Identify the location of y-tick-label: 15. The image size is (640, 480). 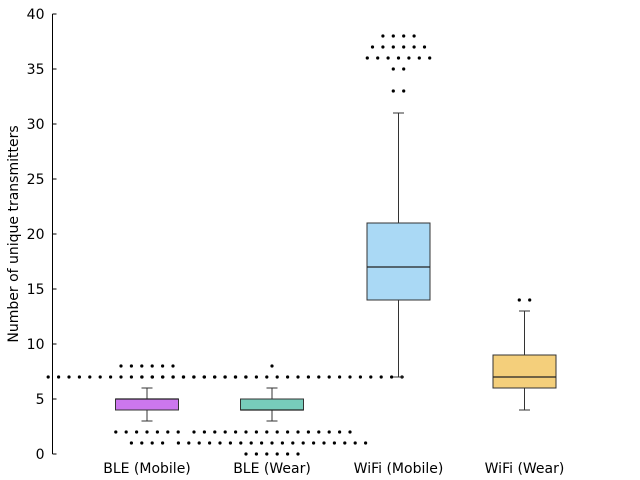
(36, 290).